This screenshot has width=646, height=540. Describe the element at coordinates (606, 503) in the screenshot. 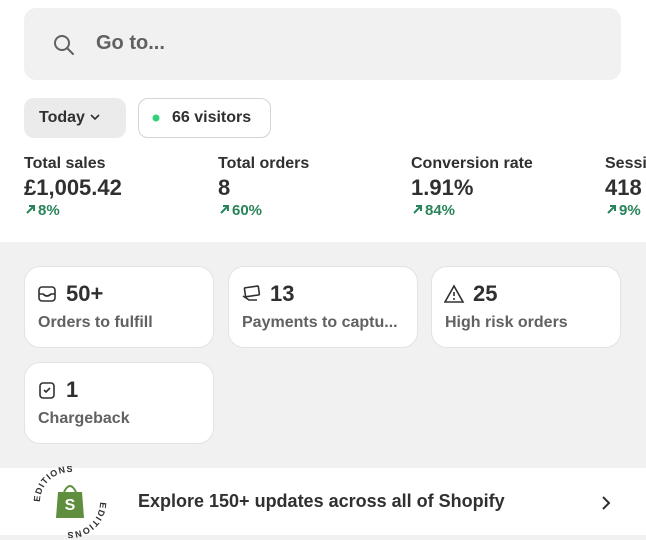

I see `chevron-right` at that location.